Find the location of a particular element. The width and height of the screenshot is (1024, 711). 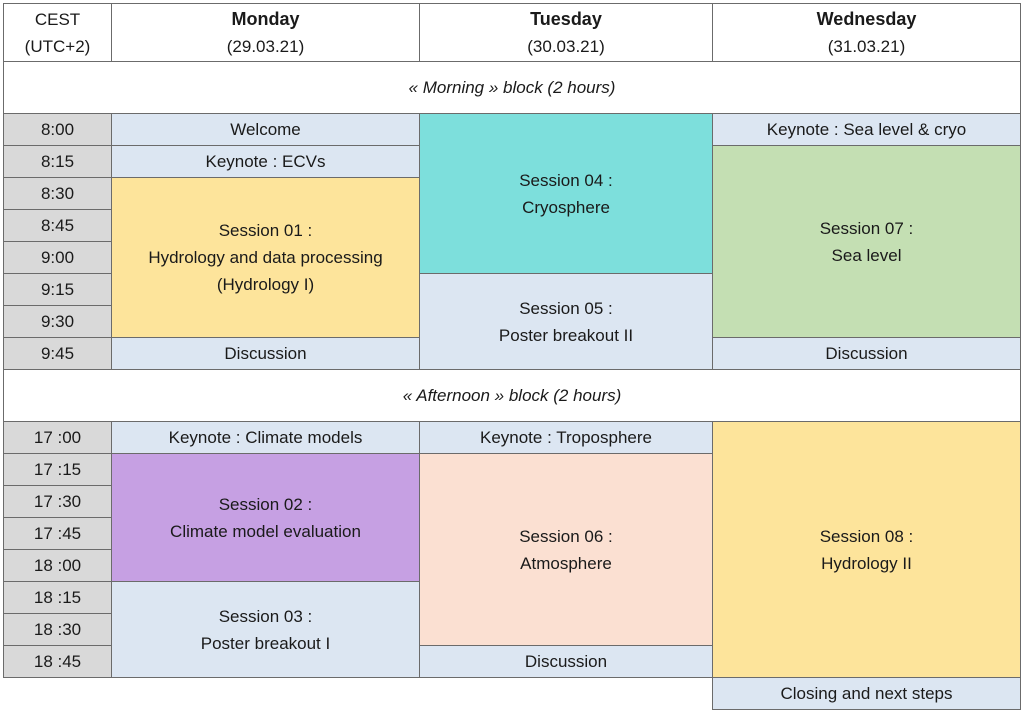

time-cell: 17 :00 is located at coordinates (57, 437).